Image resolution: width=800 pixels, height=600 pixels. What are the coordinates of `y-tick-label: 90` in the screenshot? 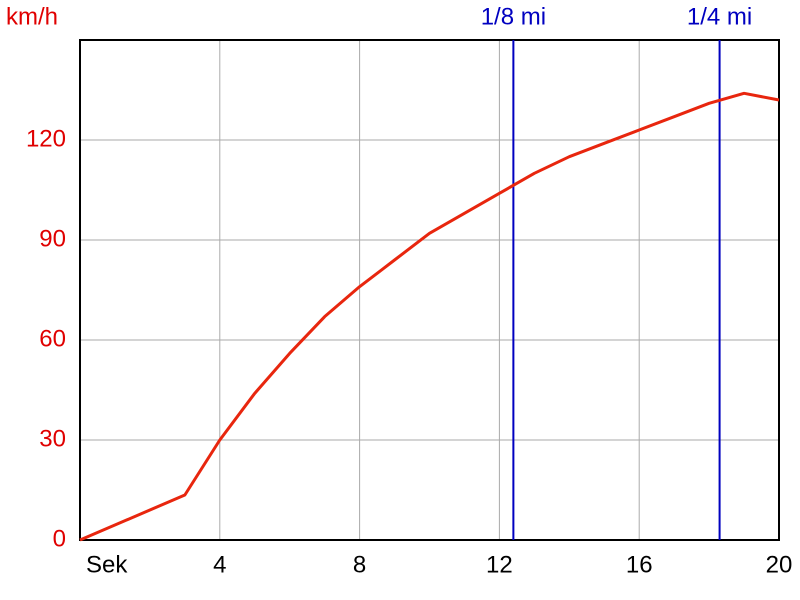 It's located at (52, 238).